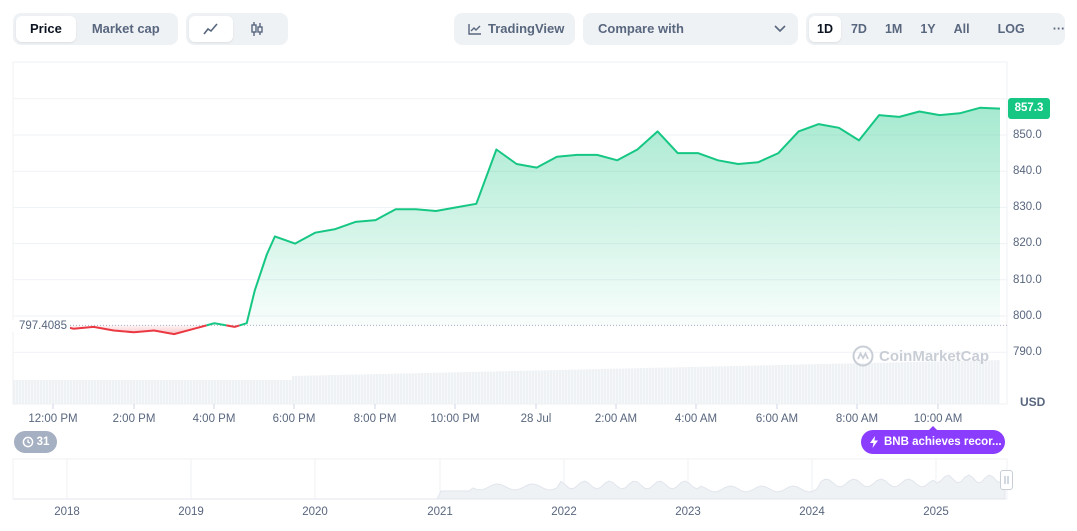  What do you see at coordinates (1027, 352) in the screenshot?
I see `y-tick-label: 790.0` at bounding box center [1027, 352].